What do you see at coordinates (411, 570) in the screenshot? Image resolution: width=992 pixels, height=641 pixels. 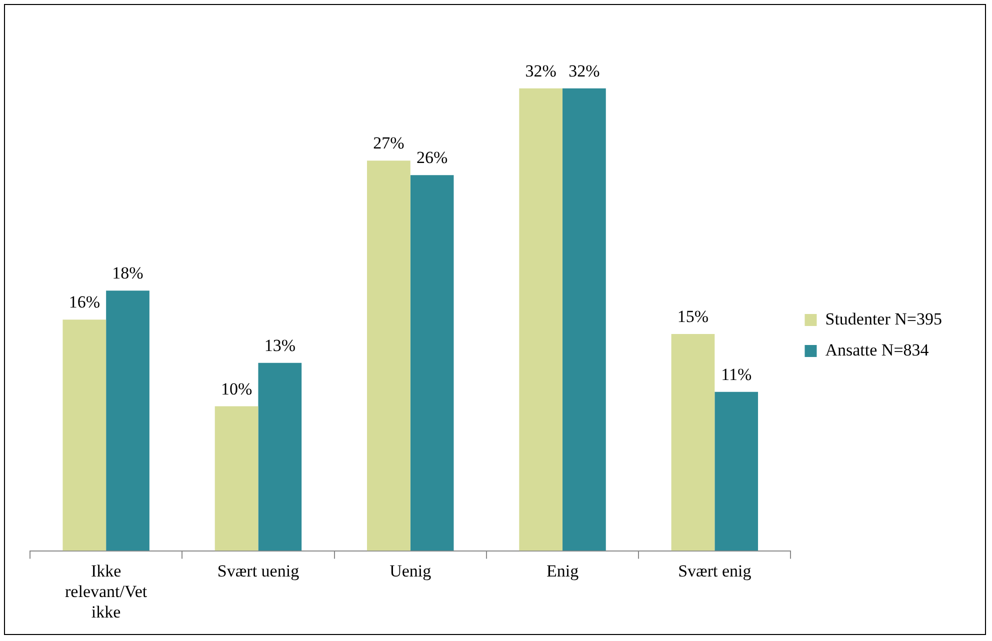 I see `x-tick-label: Uenig` at bounding box center [411, 570].